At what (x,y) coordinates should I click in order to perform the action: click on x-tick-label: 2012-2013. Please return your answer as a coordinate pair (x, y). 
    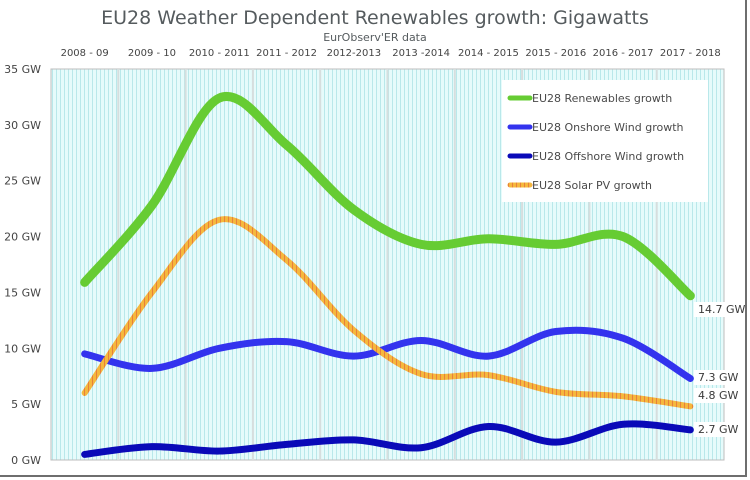
    Looking at the image, I should click on (354, 53).